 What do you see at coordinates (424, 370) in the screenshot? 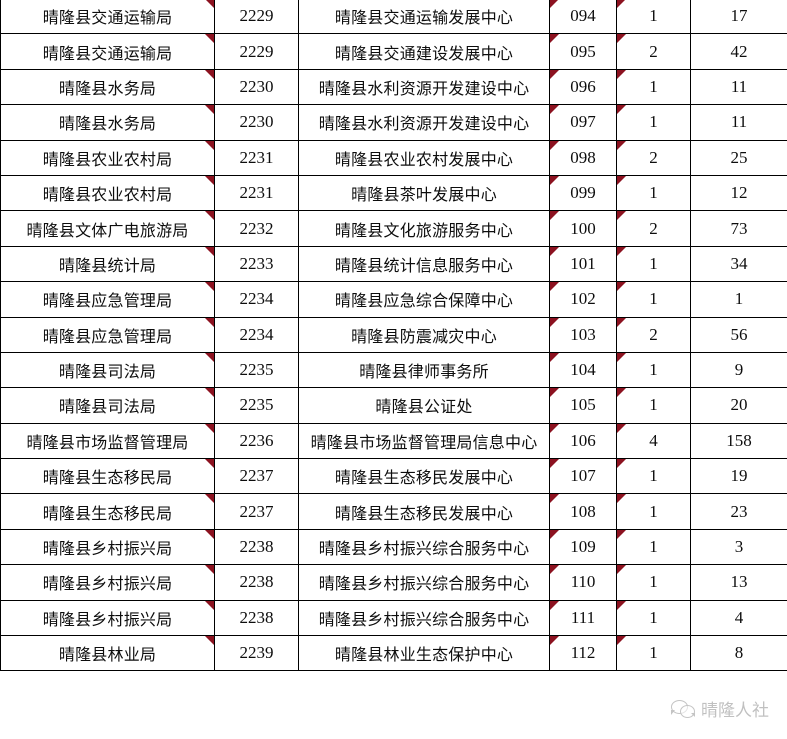
I see `cell-unit: 晴隆县律师事务所` at bounding box center [424, 370].